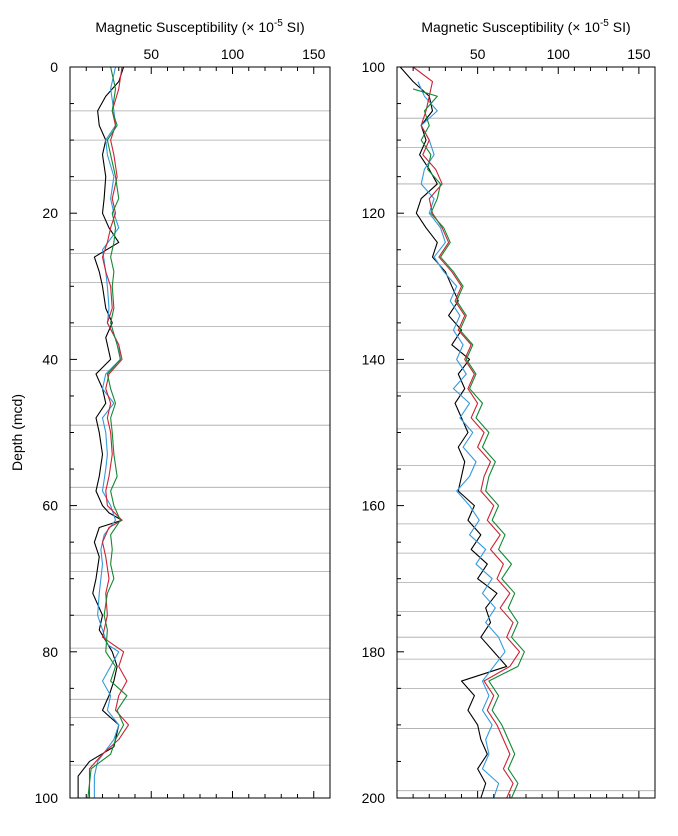  What do you see at coordinates (50, 359) in the screenshot?
I see `y-tick-label: 40` at bounding box center [50, 359].